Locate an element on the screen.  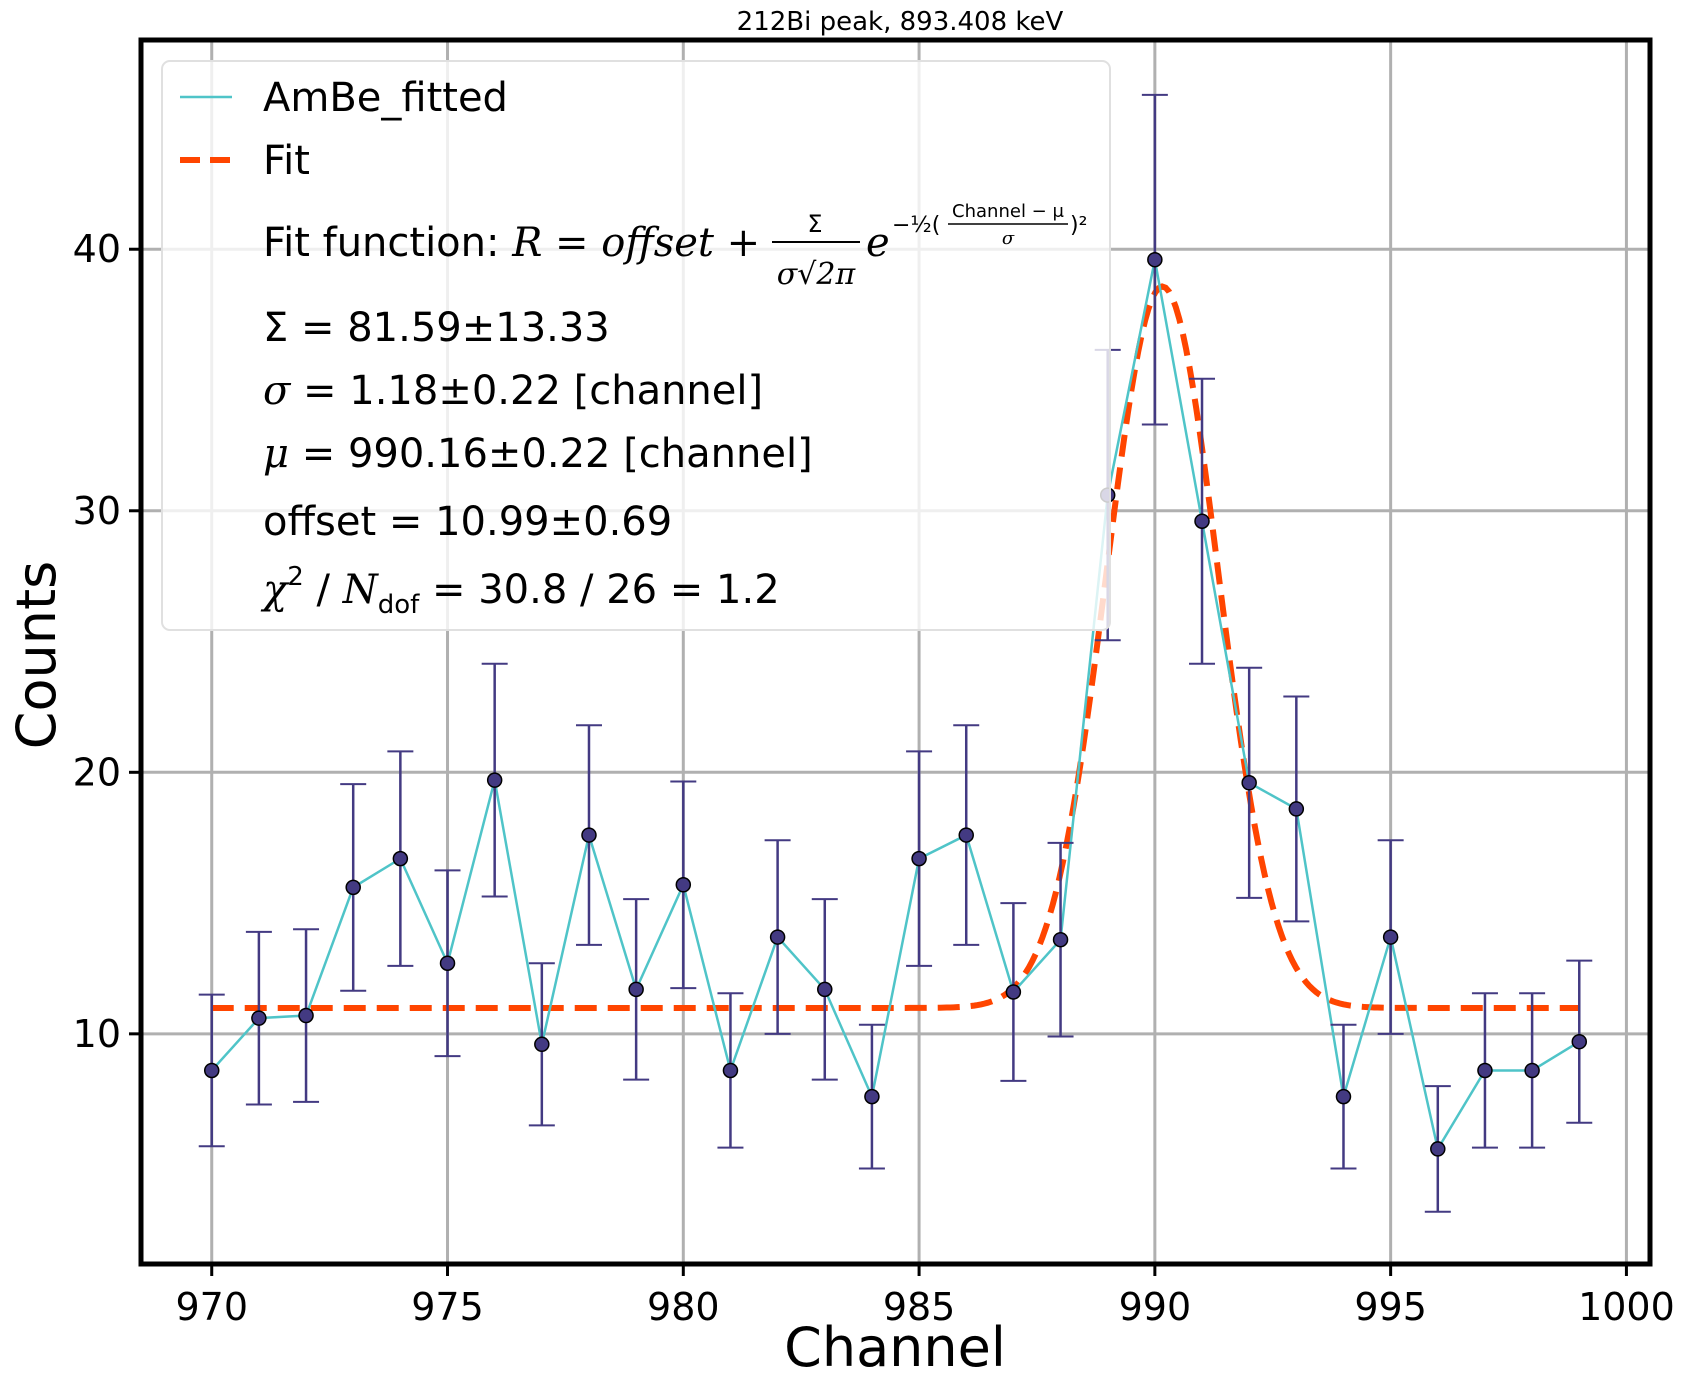
x-tick-label: 1000 is located at coordinates (1626, 1307).